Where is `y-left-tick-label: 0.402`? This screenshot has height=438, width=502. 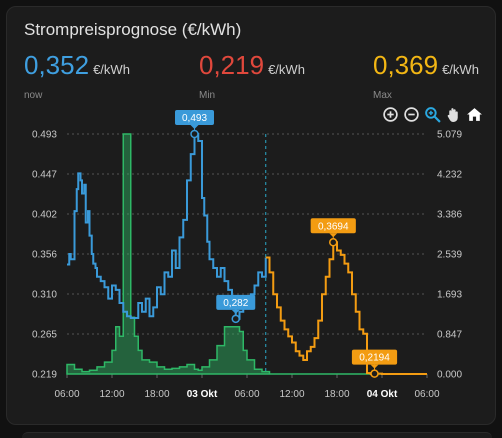
y-left-tick-label: 0.402 is located at coordinates (44, 215).